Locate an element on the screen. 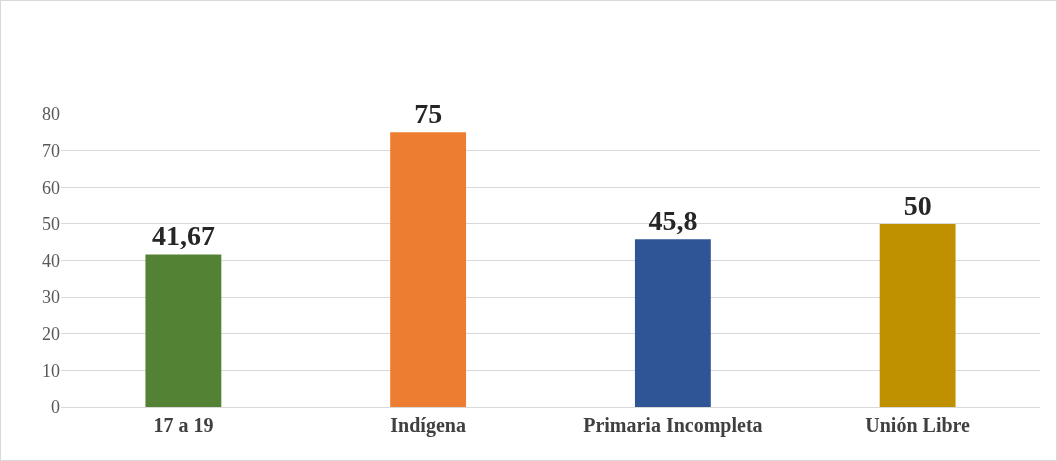 The height and width of the screenshot is (461, 1057). y-tick-label: 10 is located at coordinates (51, 370).